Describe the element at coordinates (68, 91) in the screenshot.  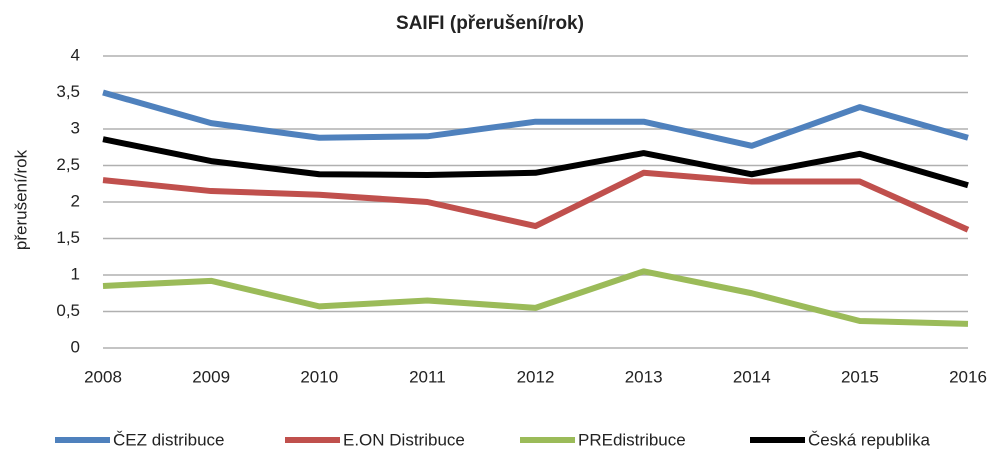
I see `y-tick-label: 3,5` at that location.